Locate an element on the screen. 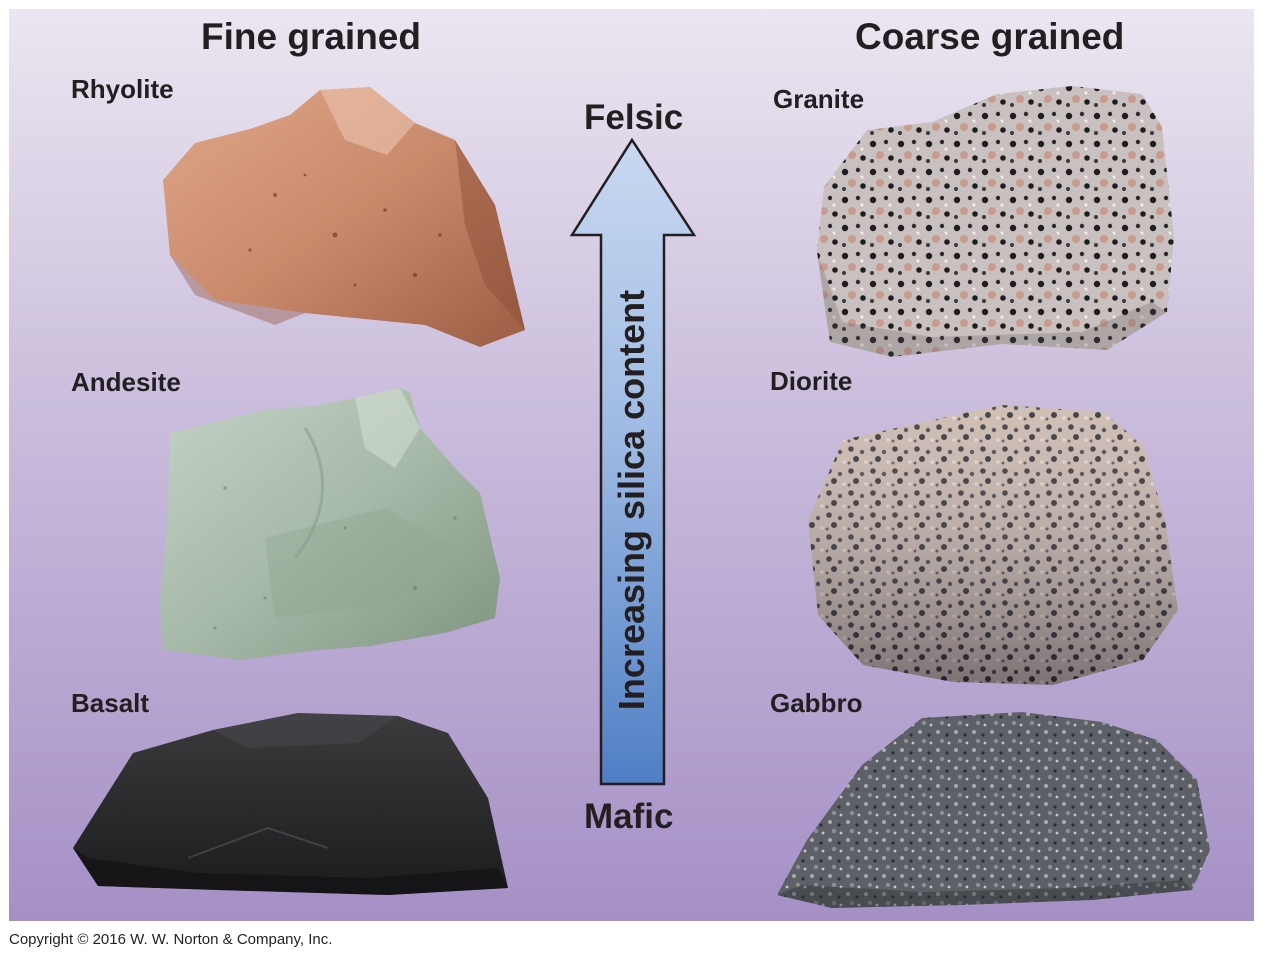 The width and height of the screenshot is (1263, 958). fine-grained-heading: Fine grained is located at coordinates (311, 36).